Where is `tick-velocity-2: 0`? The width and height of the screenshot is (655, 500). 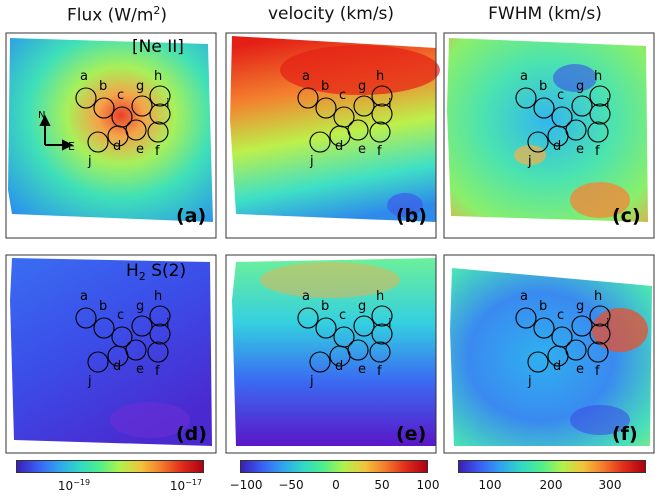 tick-velocity-2: 0 is located at coordinates (336, 485).